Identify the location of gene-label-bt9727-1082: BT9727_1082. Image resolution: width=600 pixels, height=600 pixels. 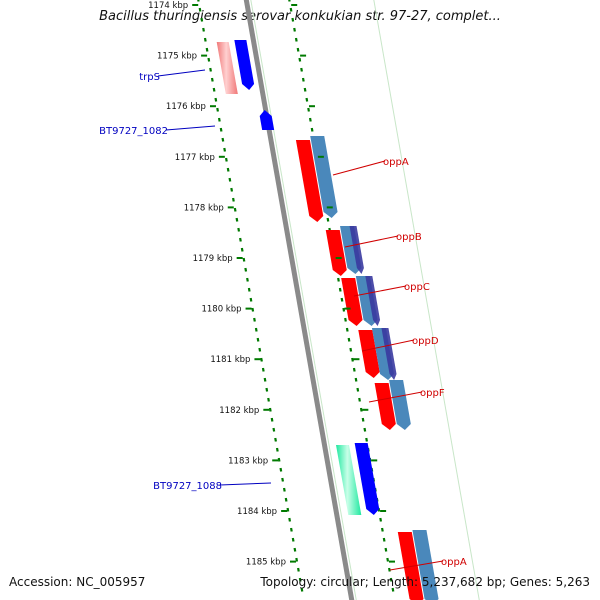
(133, 131).